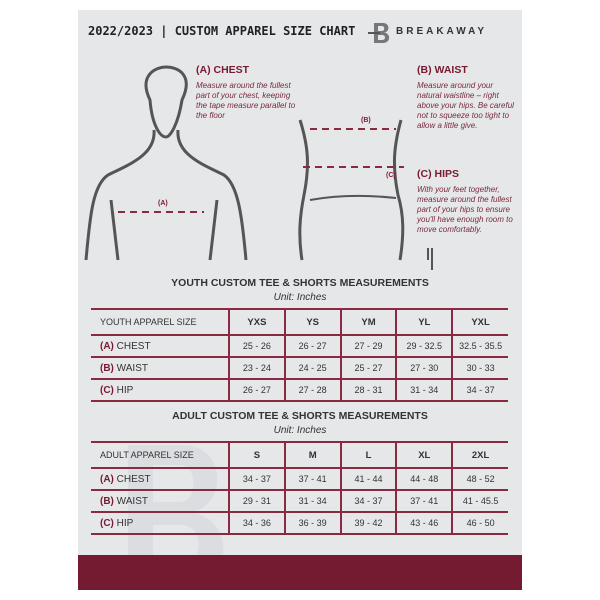  What do you see at coordinates (479, 367) in the screenshot?
I see `cell: 30 - 33` at bounding box center [479, 367].